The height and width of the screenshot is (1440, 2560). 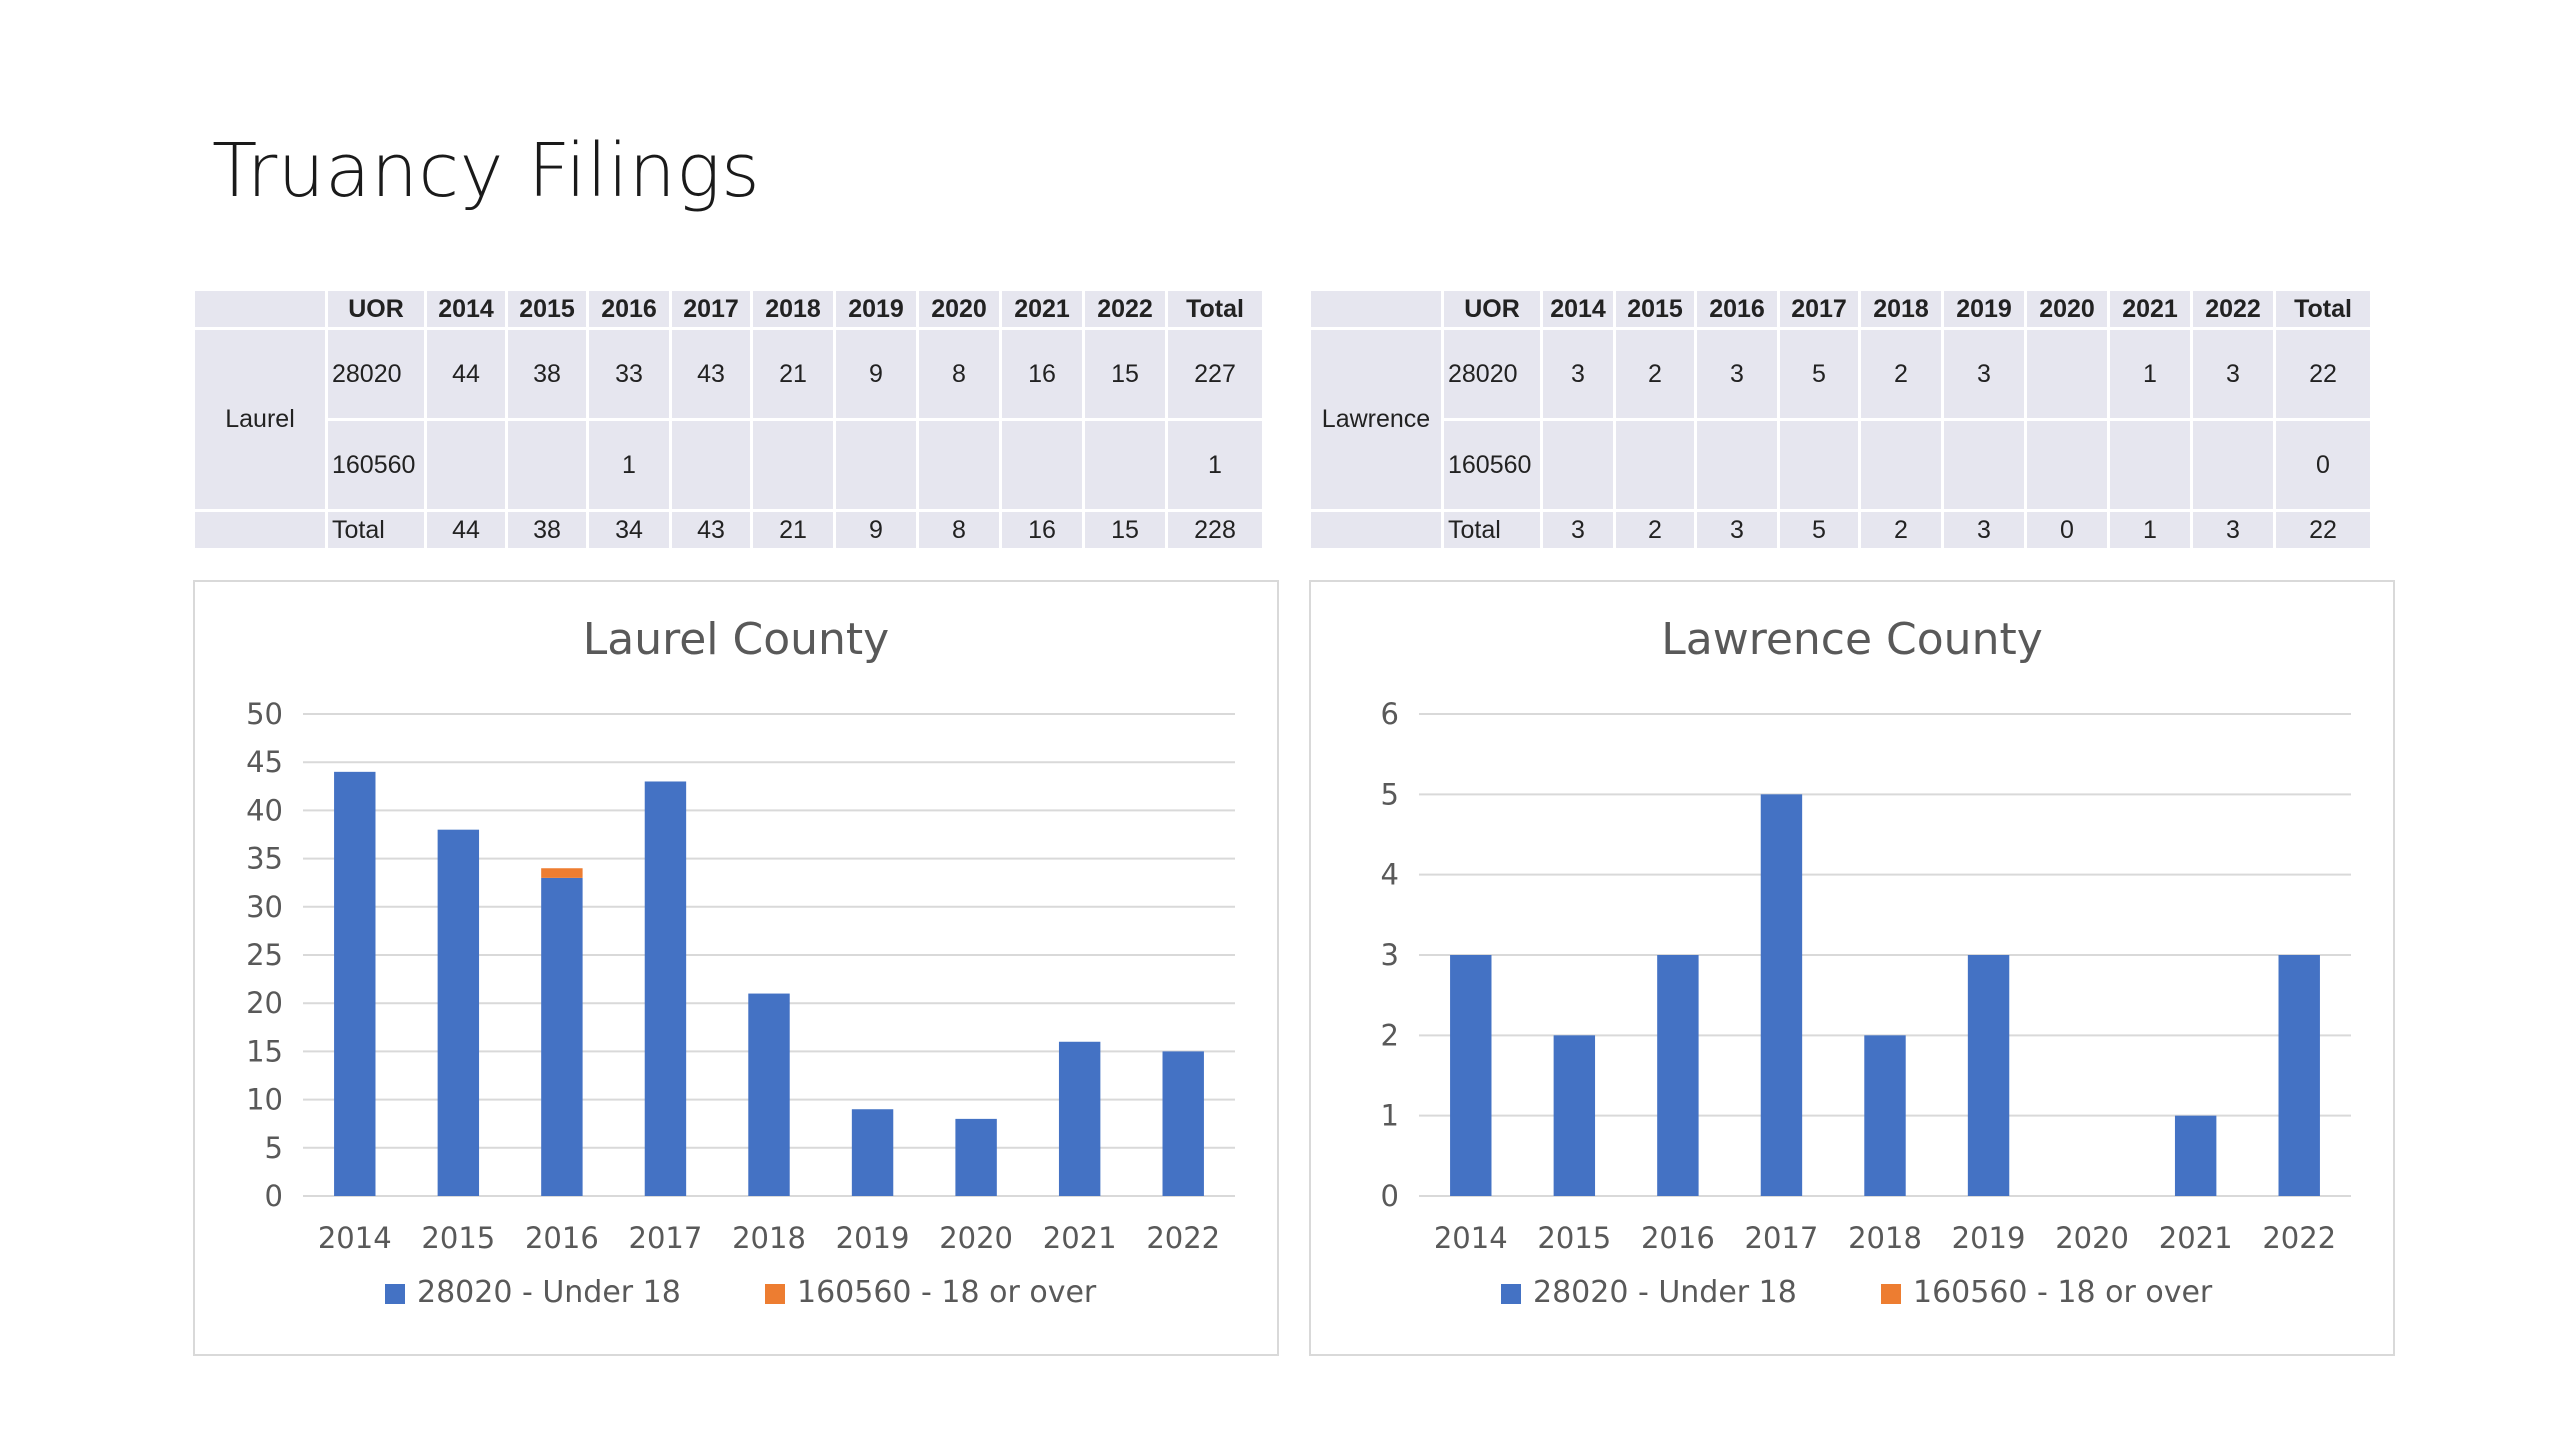 What do you see at coordinates (466, 530) in the screenshot?
I see `table-cell: 44` at bounding box center [466, 530].